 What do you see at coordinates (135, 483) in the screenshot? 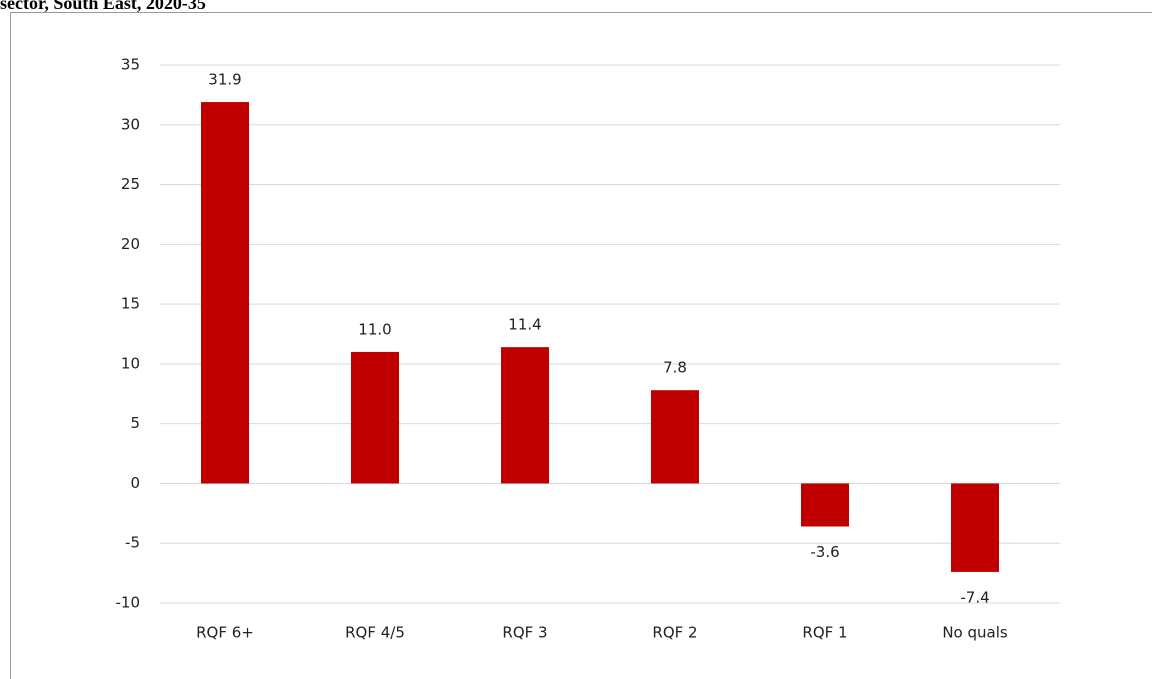
I see `y-tick-label: 0` at bounding box center [135, 483].